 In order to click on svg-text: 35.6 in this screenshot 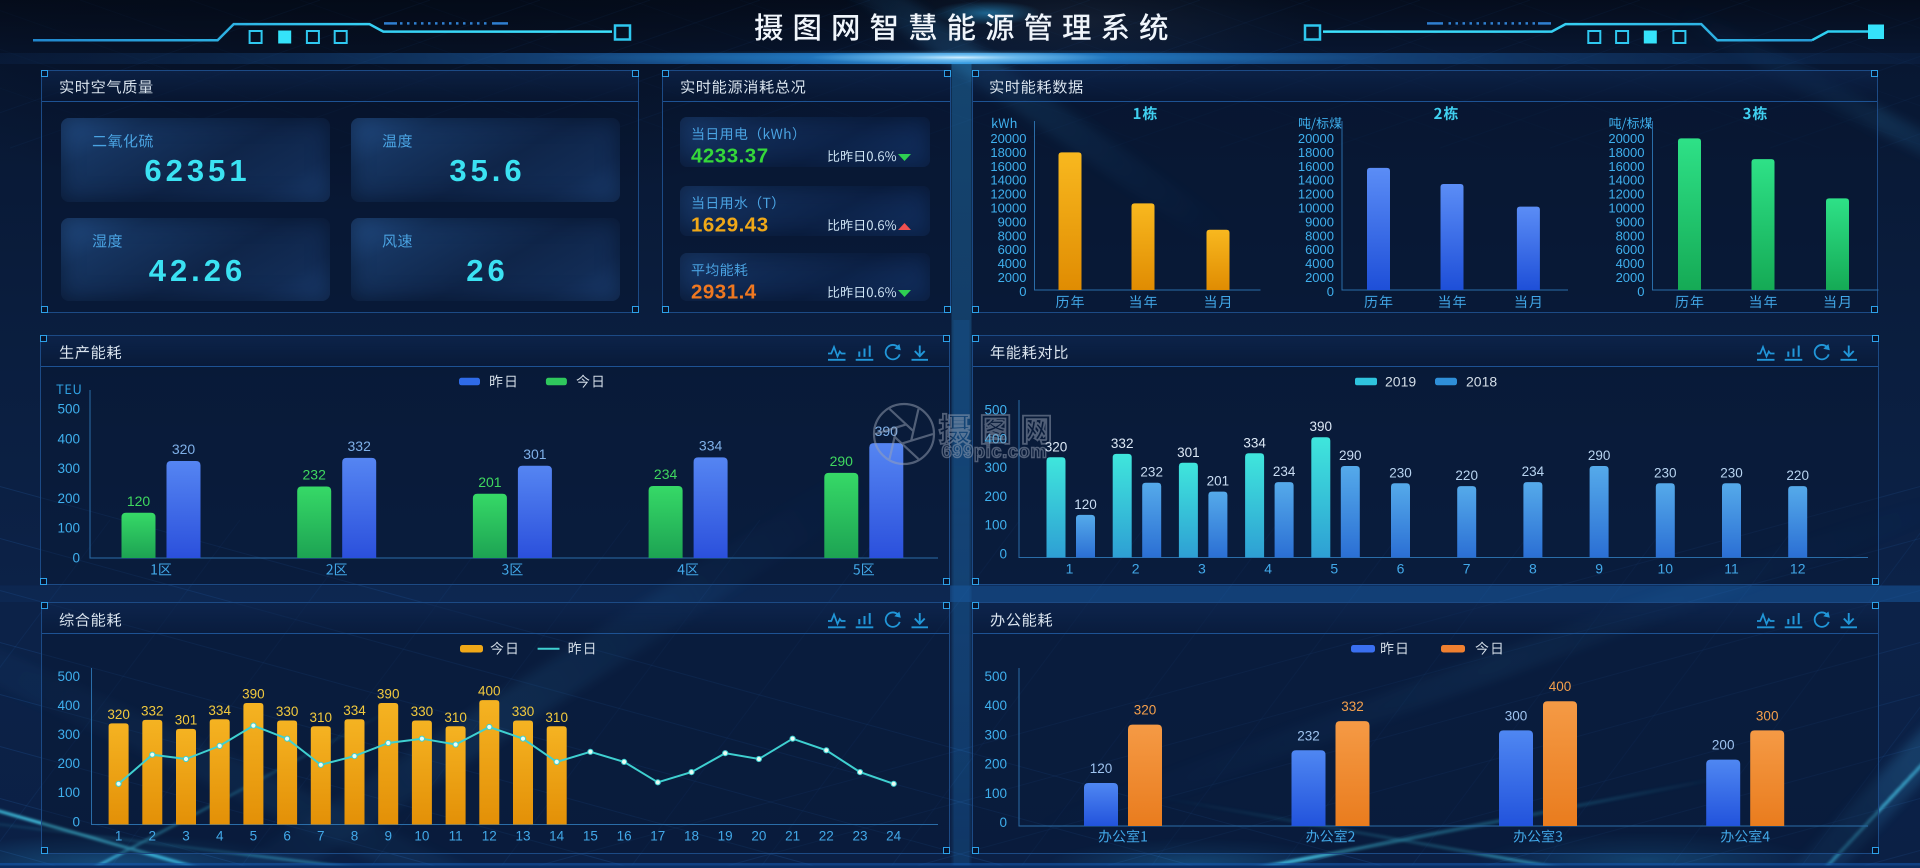, I will do `click(487, 170)`.